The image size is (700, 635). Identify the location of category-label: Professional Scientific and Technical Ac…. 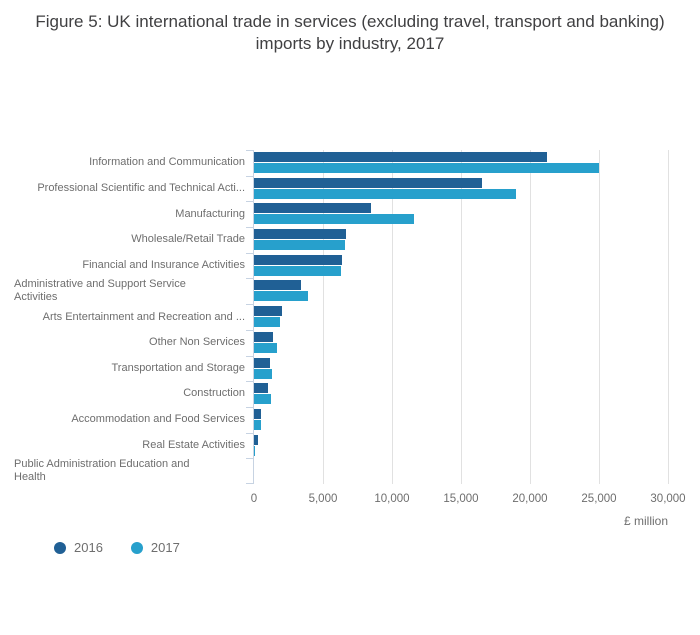
(141, 187).